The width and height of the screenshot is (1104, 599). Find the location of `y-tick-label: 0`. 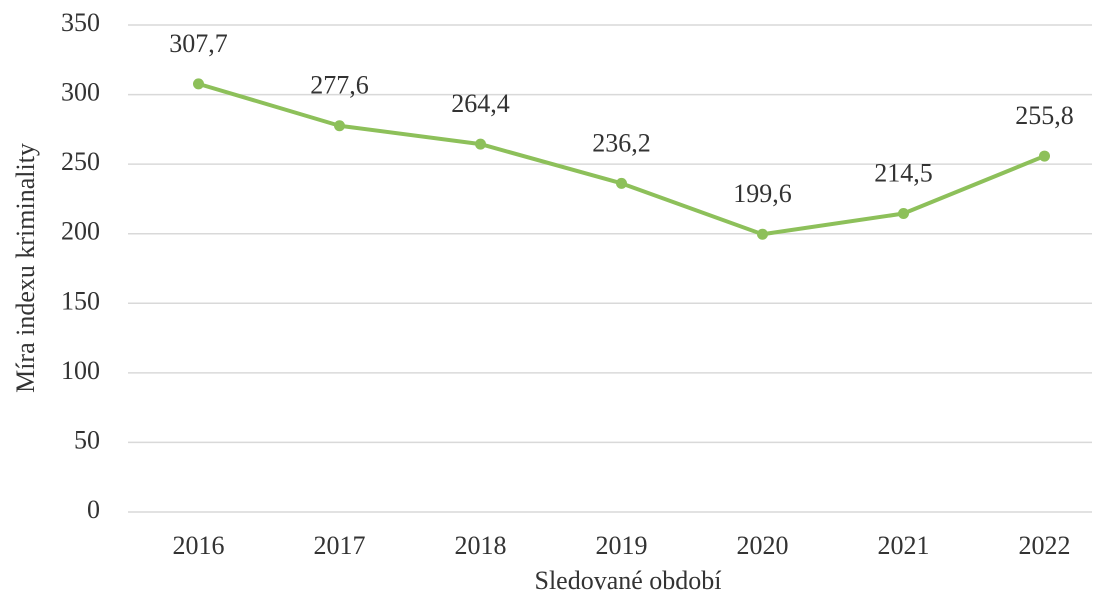

y-tick-label: 0 is located at coordinates (93, 509).